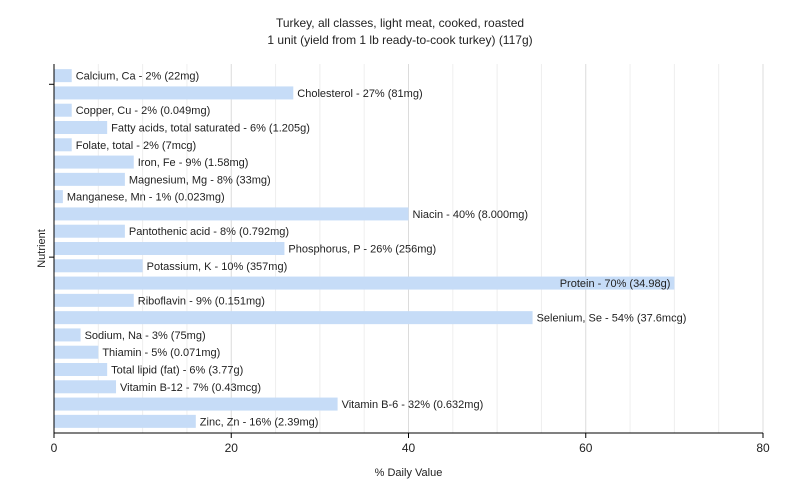 The width and height of the screenshot is (800, 500). I want to click on bar-label: Copper, Cu - 2% (0.049mg), so click(143, 111).